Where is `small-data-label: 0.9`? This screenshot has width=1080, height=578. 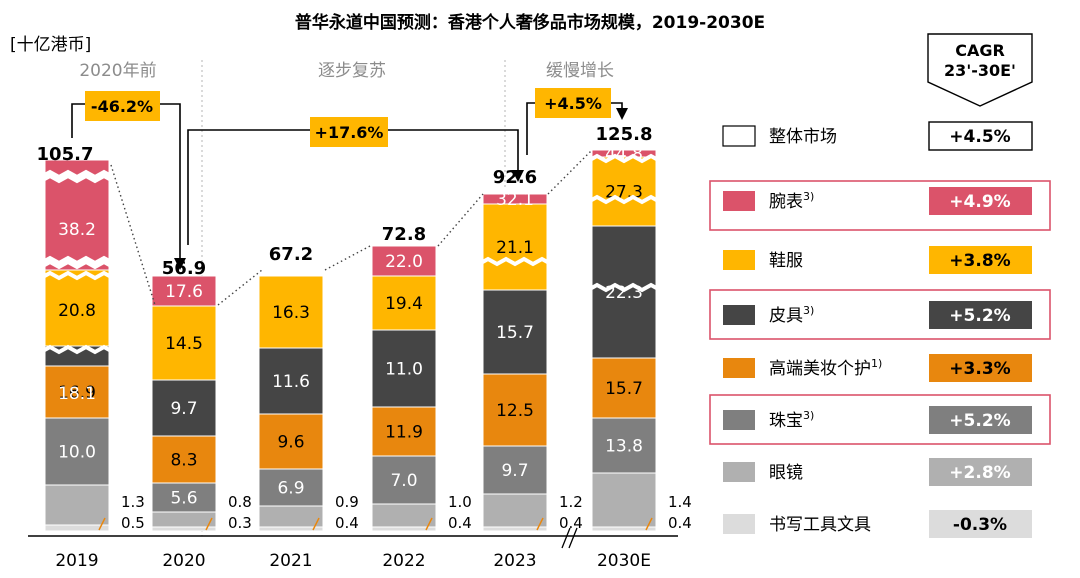
small-data-label: 0.9 is located at coordinates (347, 502).